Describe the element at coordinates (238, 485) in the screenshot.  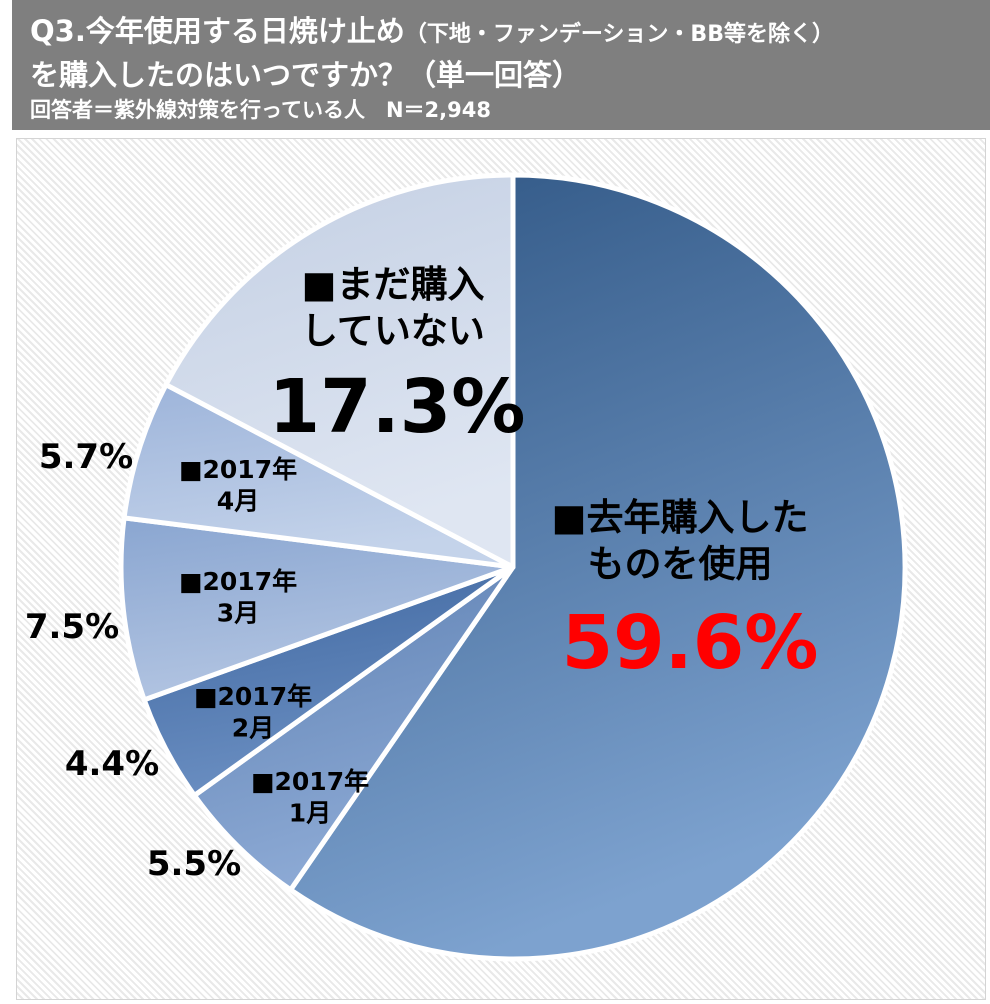
I see `slice-category-label-4: ■2017年 4月` at that location.